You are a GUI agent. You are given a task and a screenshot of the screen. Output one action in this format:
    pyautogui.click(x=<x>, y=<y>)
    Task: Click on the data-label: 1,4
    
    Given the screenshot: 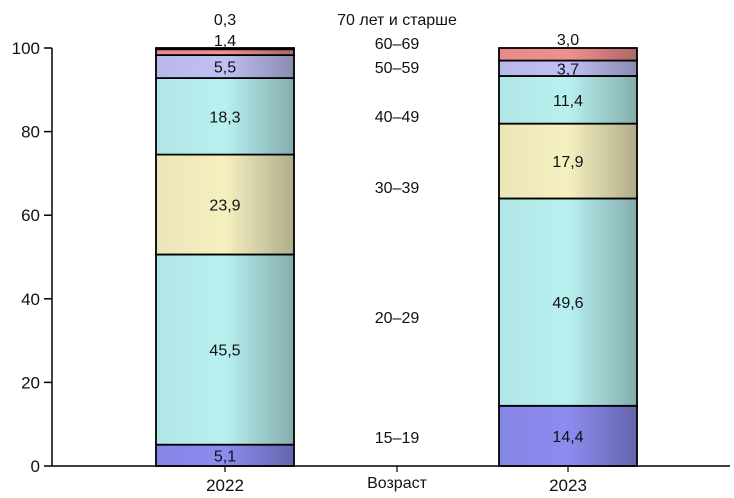 What is the action you would take?
    pyautogui.click(x=225, y=41)
    